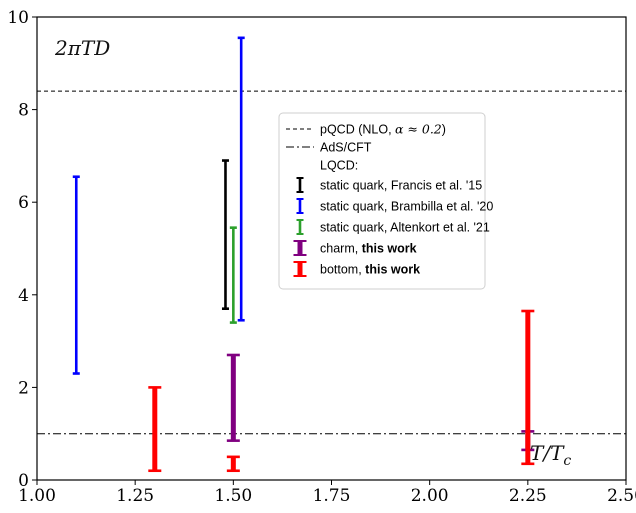  What do you see at coordinates (346, 148) in the screenshot?
I see `legend-label: AdS/CFT` at bounding box center [346, 148].